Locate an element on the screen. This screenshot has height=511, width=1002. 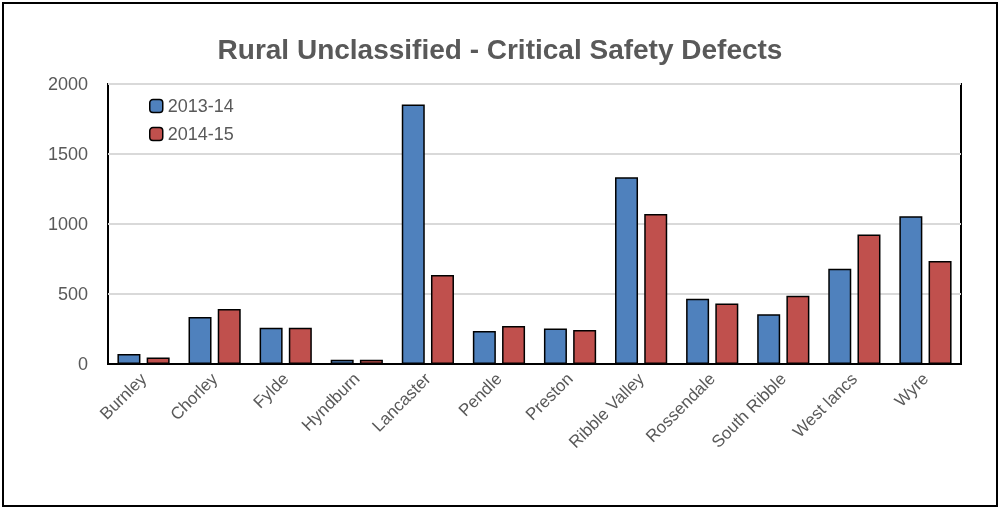
y-tick-label: 1500 is located at coordinates (67, 154).